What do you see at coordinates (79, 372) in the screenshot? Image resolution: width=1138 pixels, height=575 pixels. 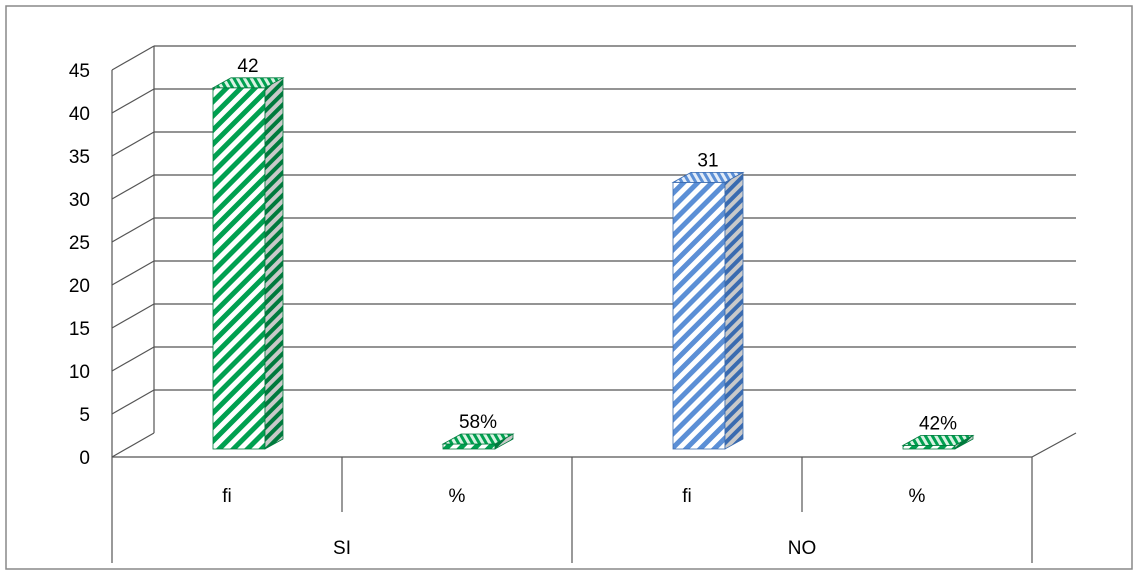 I see `y-tick-label: 10` at bounding box center [79, 372].